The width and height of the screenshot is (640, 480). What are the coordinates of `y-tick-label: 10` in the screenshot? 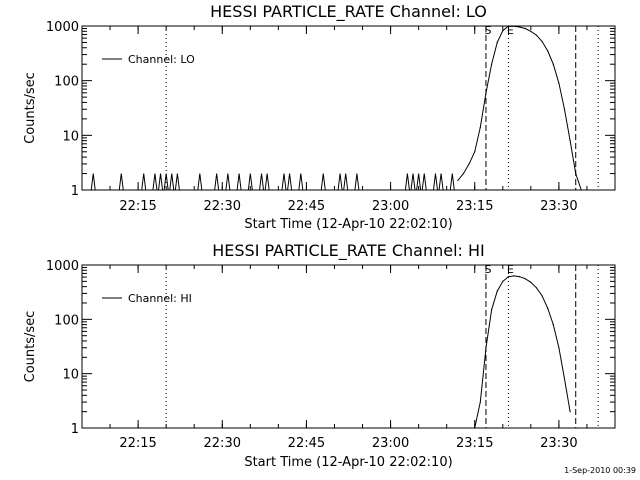 It's located at (70, 375).